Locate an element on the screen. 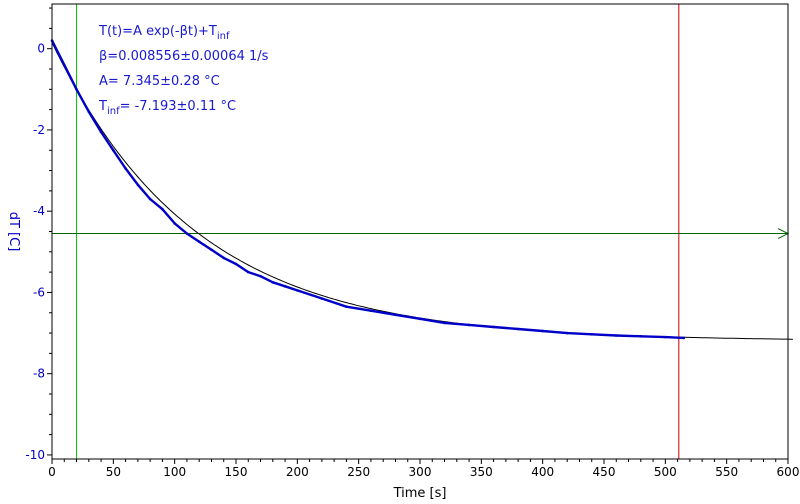  y-tick-label: -10 is located at coordinates (35, 455).